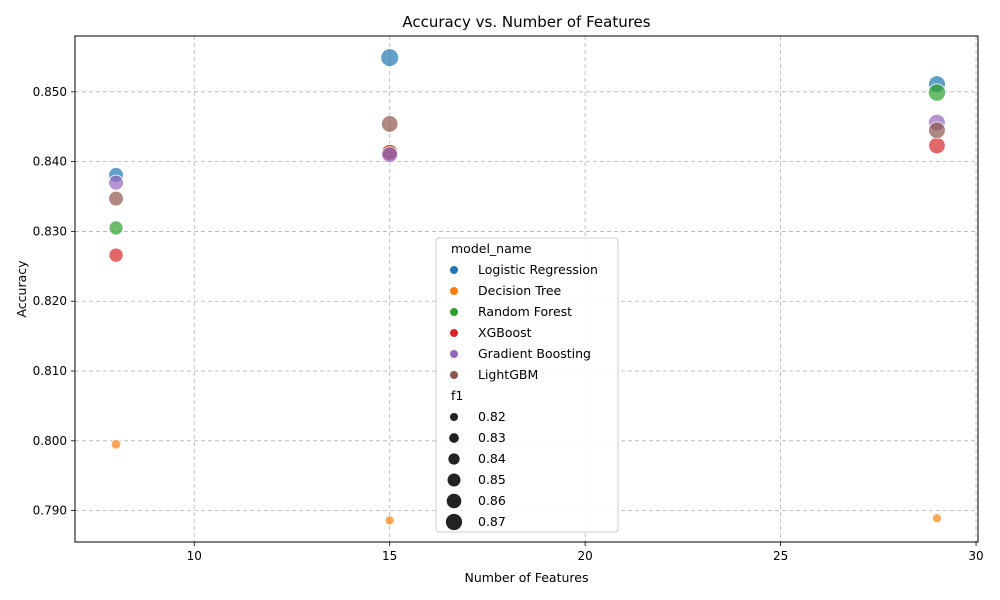 This screenshot has width=1000, height=600. What do you see at coordinates (538, 269) in the screenshot?
I see `legend-label: Logistic Regression` at bounding box center [538, 269].